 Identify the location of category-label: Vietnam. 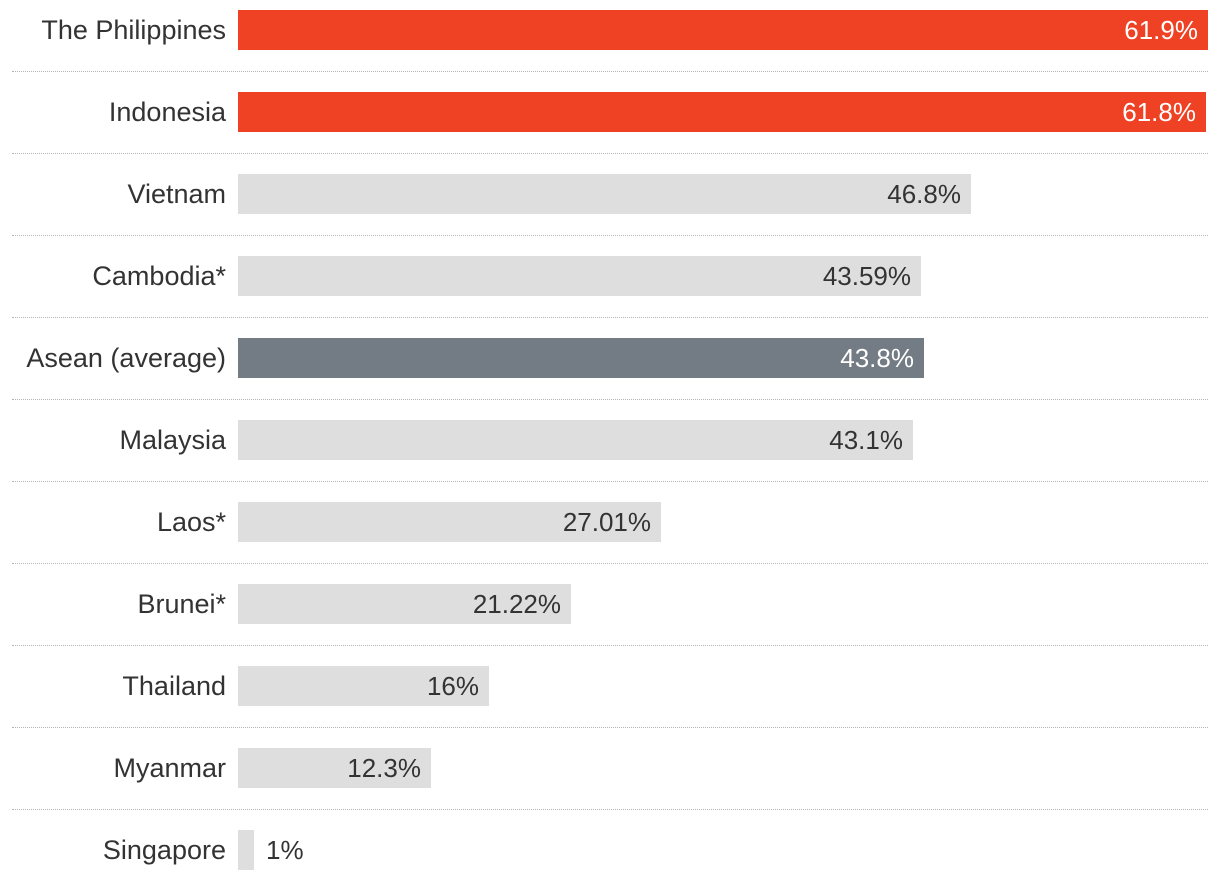
(176, 194).